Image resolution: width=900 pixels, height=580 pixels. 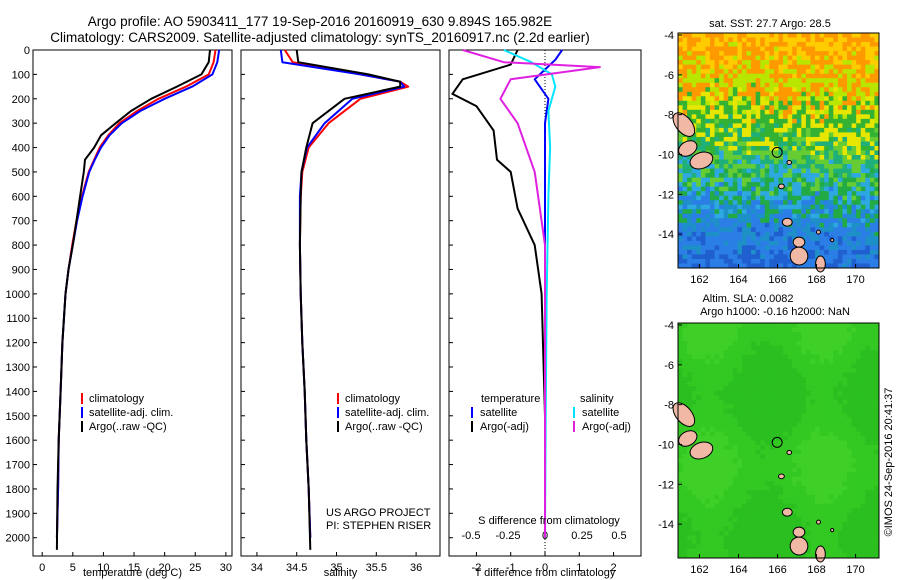 I want to click on sst-map: 162 164 166 168 170 -4 -6 -8 -10 -12 -14, so click(x=769, y=158).